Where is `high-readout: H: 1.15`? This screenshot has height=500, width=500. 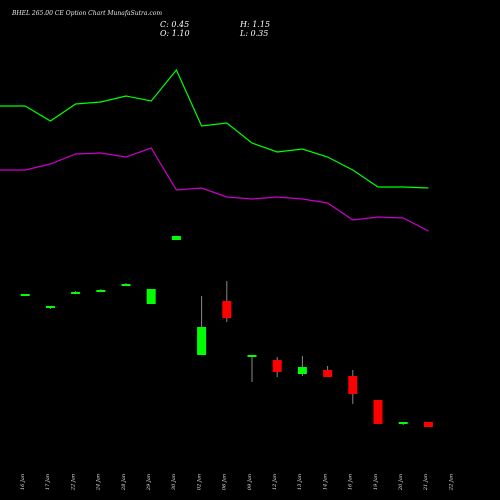 high-readout: H: 1.15 is located at coordinates (255, 24).